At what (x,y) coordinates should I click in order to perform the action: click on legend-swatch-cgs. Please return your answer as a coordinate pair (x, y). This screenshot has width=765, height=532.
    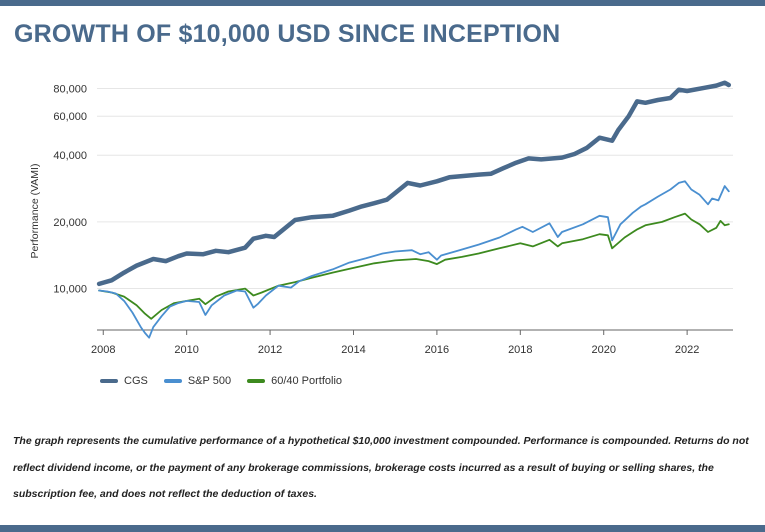
    Looking at the image, I should click on (109, 381).